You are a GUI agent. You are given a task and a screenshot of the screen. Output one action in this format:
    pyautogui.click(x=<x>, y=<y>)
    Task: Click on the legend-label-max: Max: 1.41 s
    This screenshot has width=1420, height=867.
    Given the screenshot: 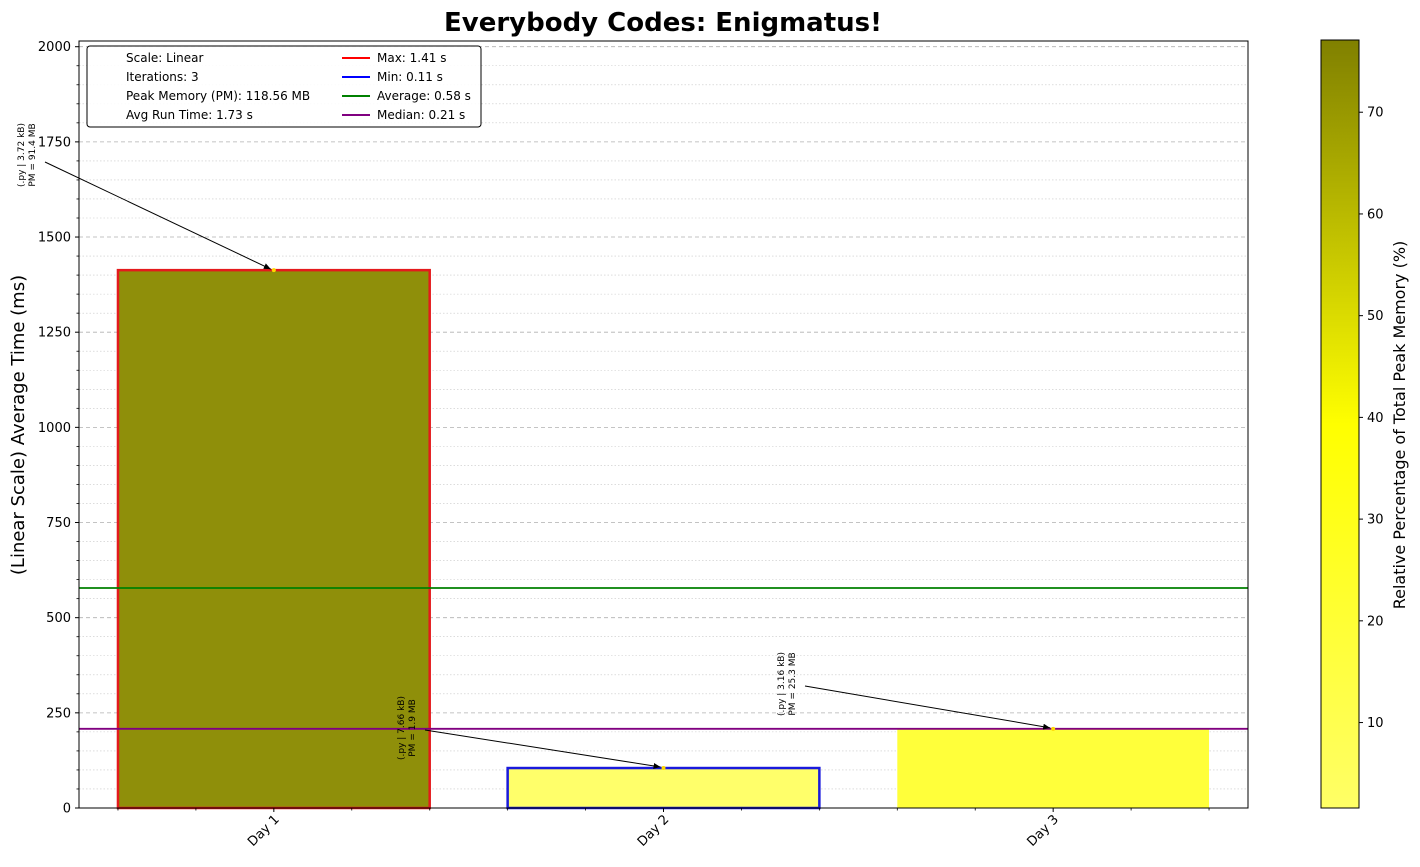 What is the action you would take?
    pyautogui.click(x=411, y=58)
    